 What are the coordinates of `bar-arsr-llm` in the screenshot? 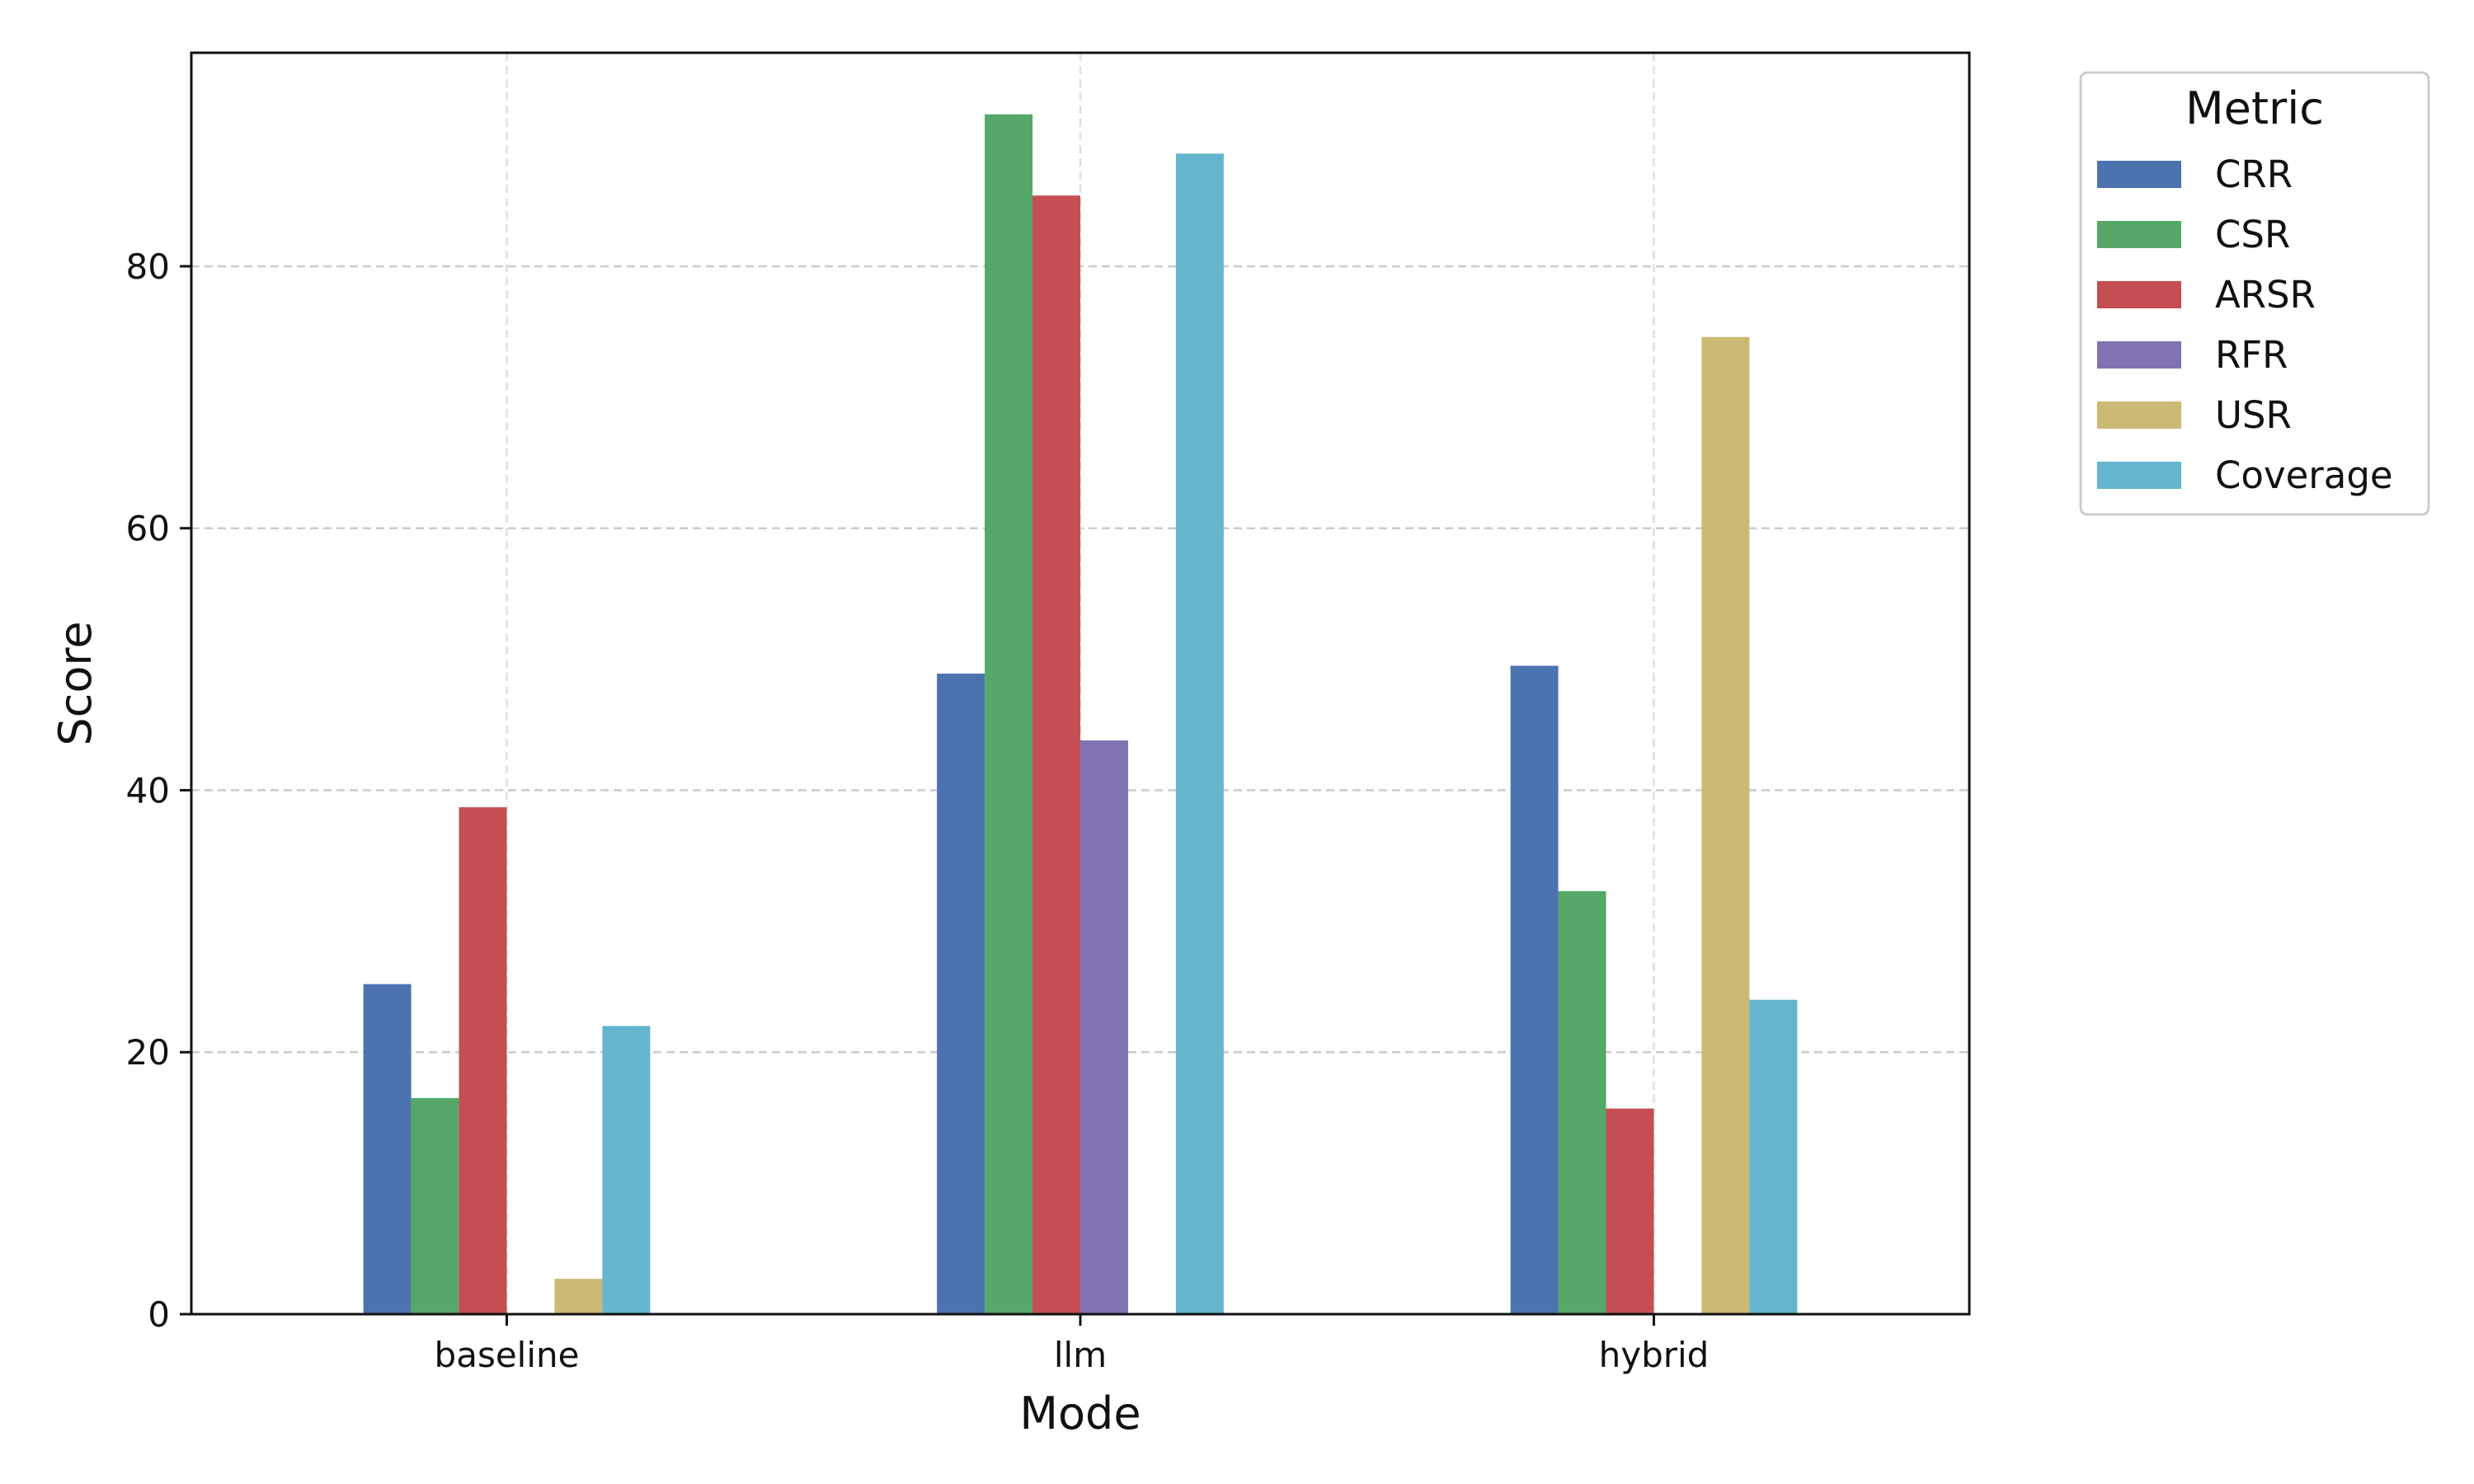 It's located at (1056, 754).